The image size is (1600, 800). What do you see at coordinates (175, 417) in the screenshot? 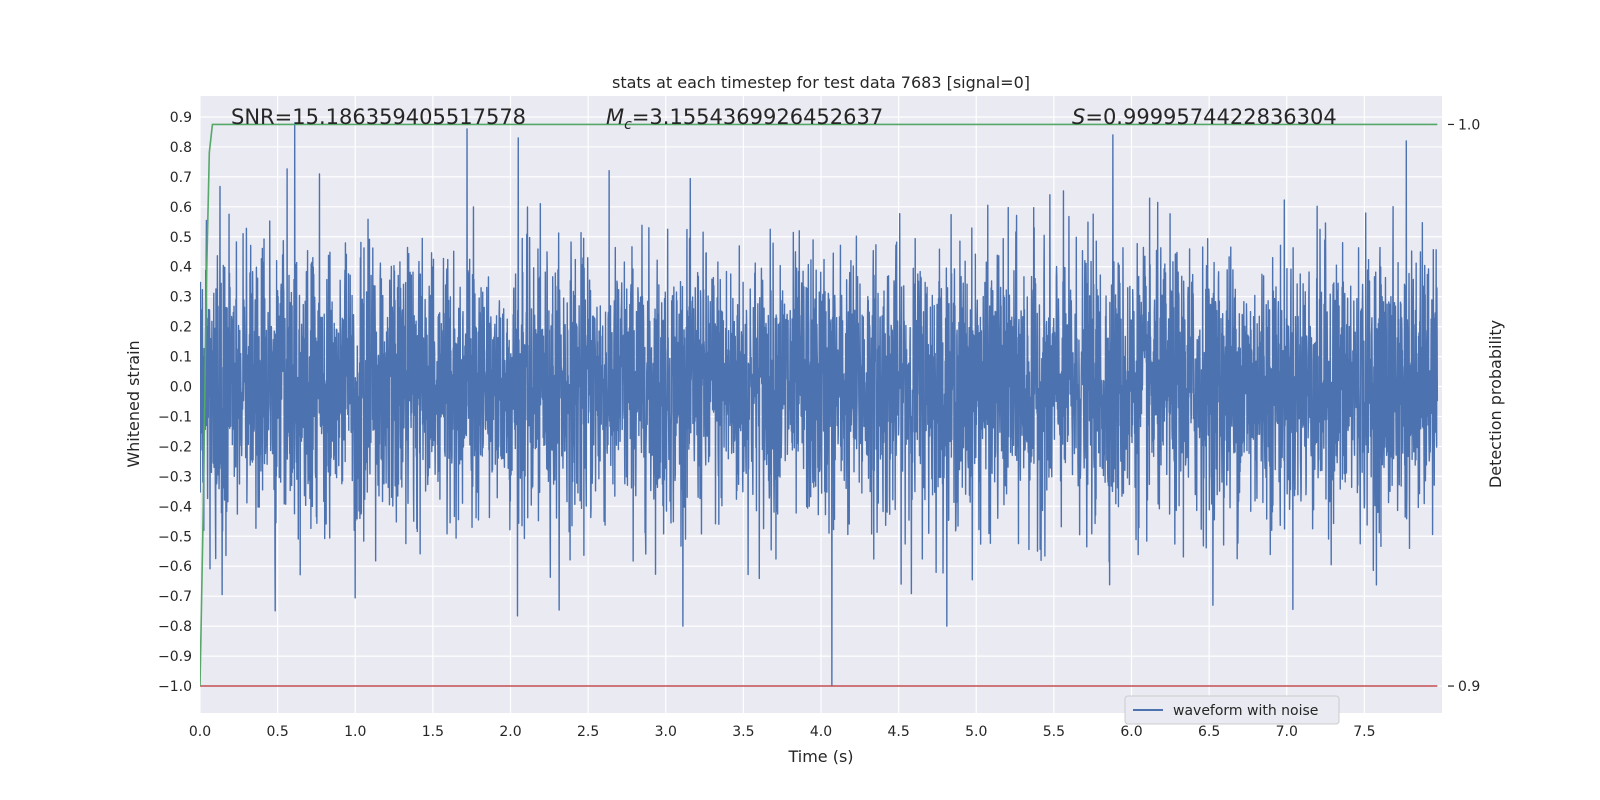
I see `y-tick-label: −0.1` at bounding box center [175, 417].